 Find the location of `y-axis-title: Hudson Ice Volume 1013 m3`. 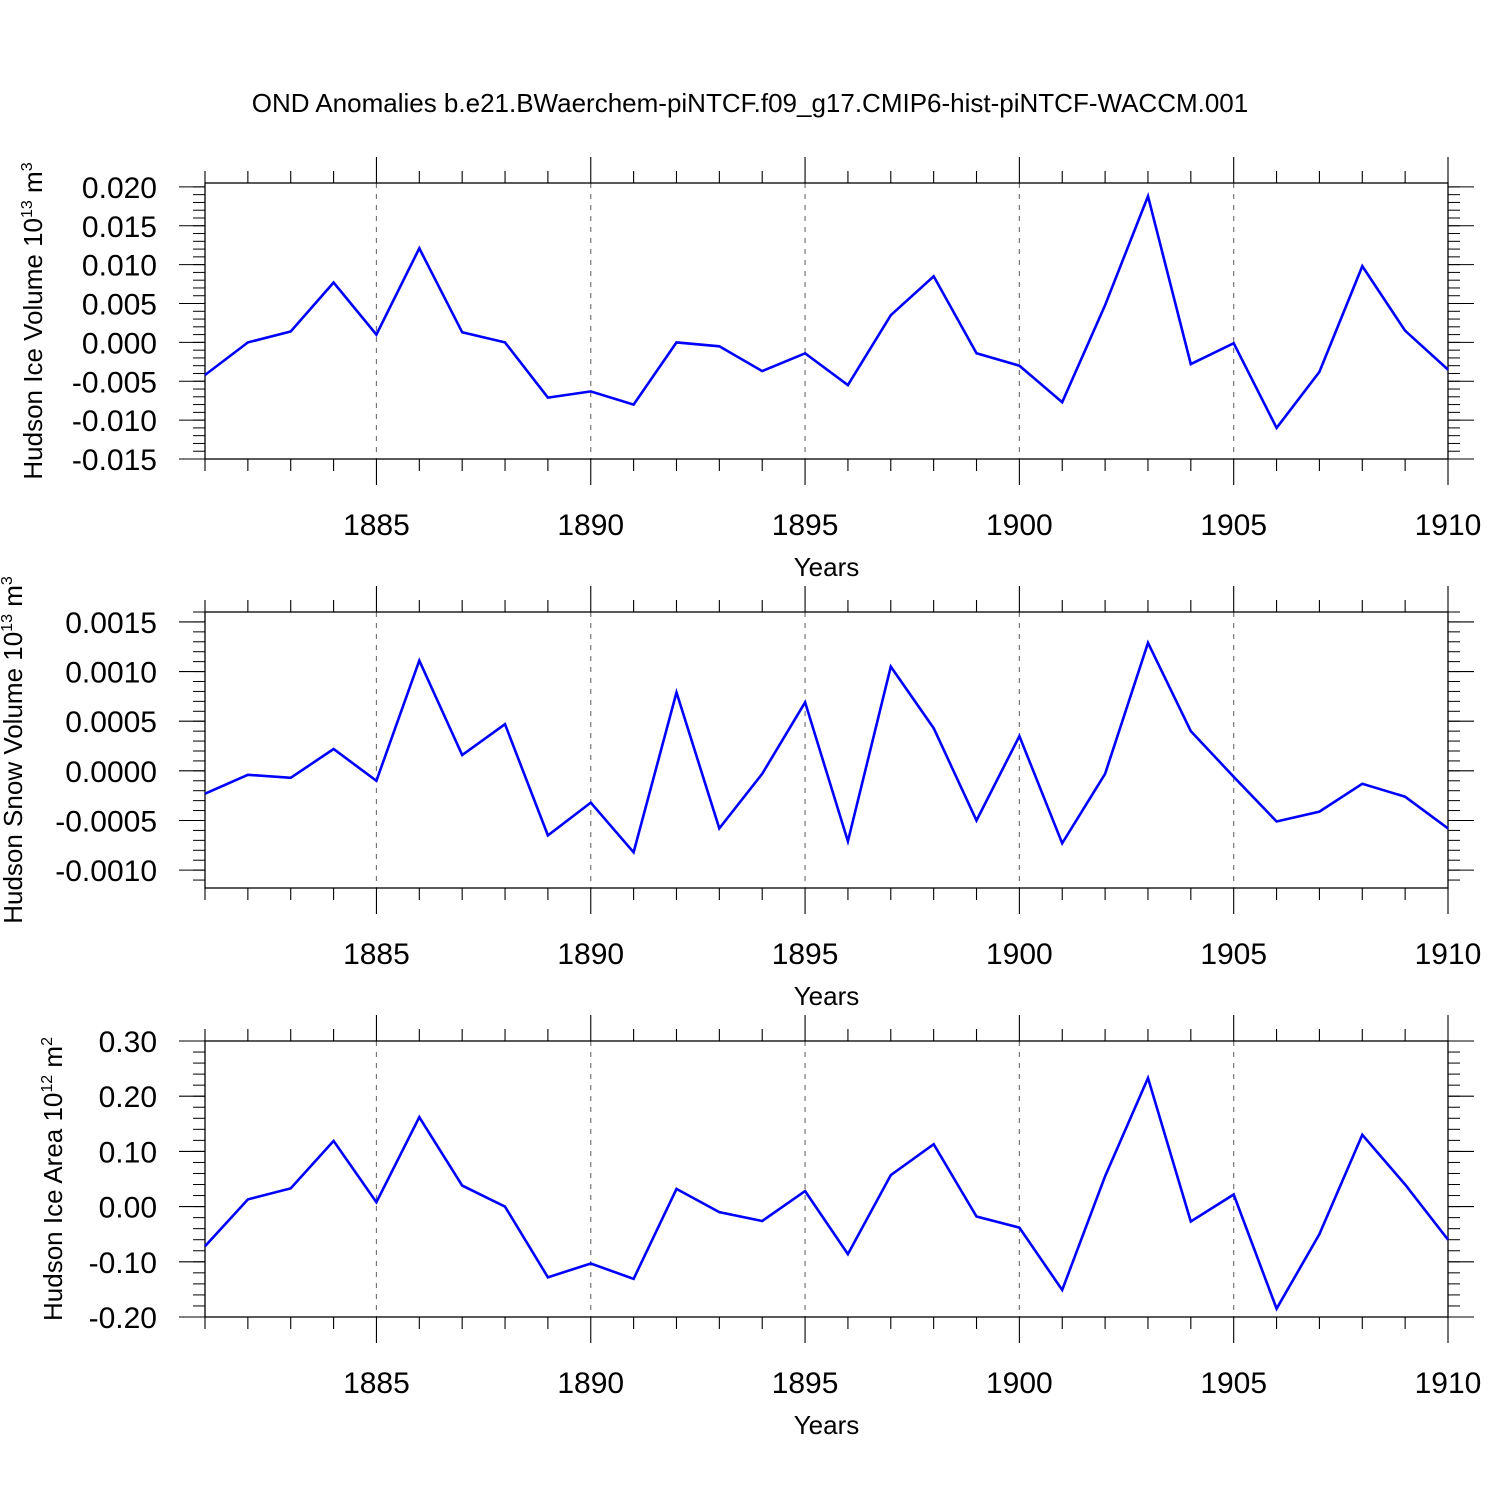

y-axis-title: Hudson Ice Volume 1013 m3 is located at coordinates (33, 320).